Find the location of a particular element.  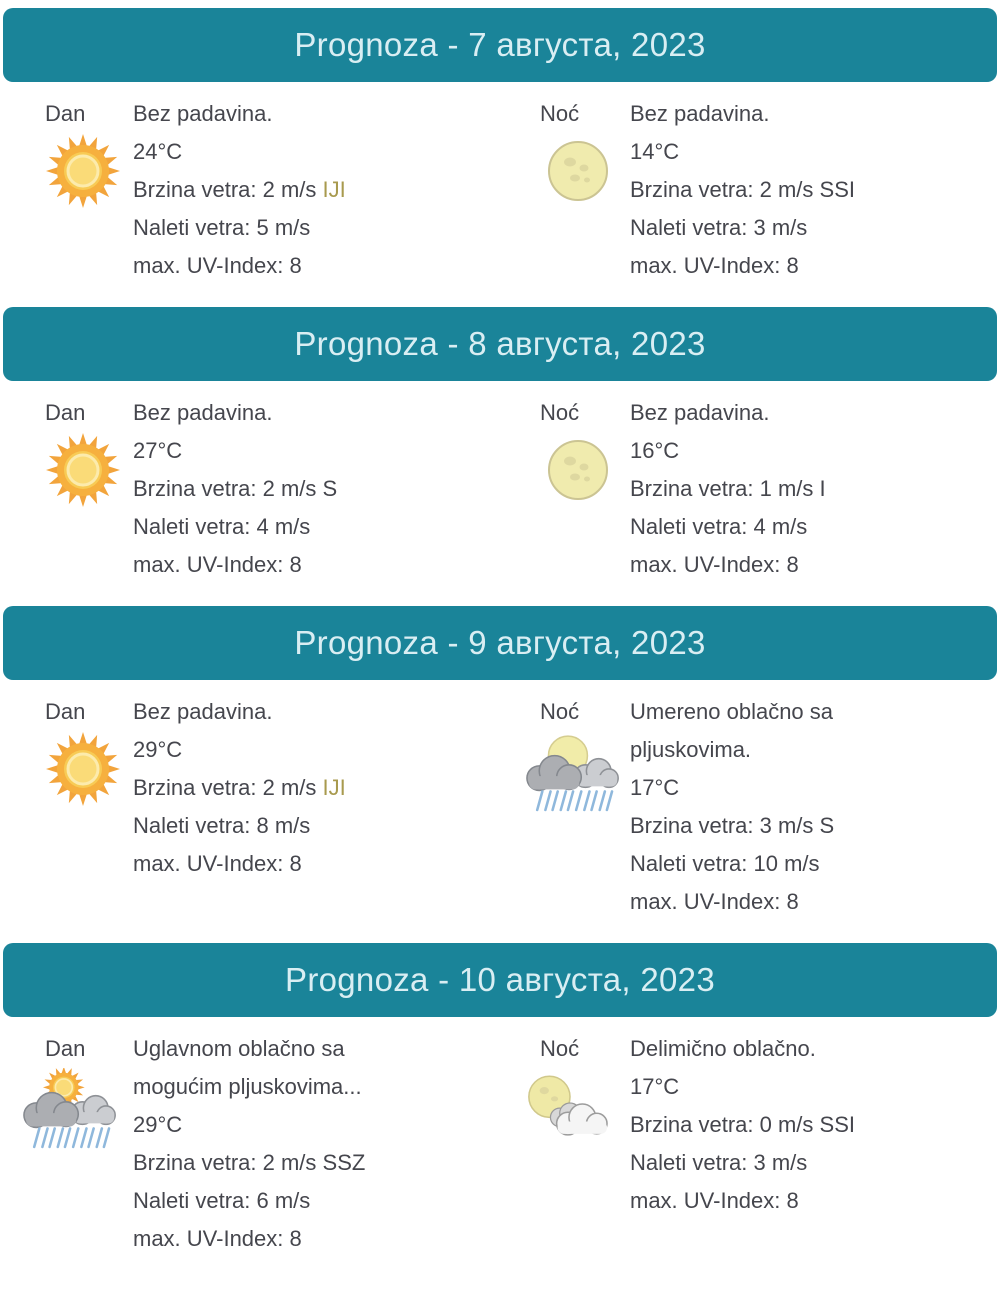

wind-speed: Brzina vetra: 2 m/s SSZ is located at coordinates (263, 1163).